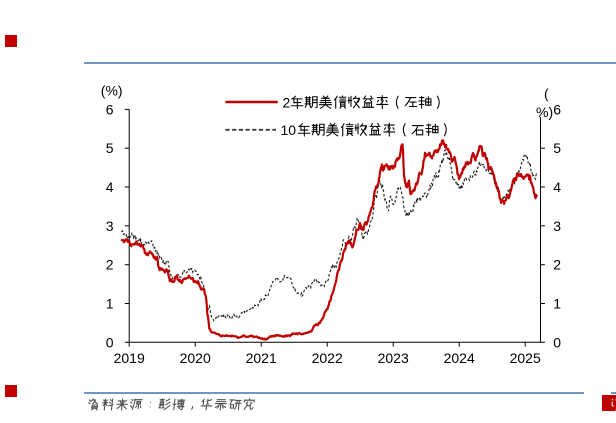 The width and height of the screenshot is (616, 423). I want to click on svg-text: 2021, so click(261, 358).